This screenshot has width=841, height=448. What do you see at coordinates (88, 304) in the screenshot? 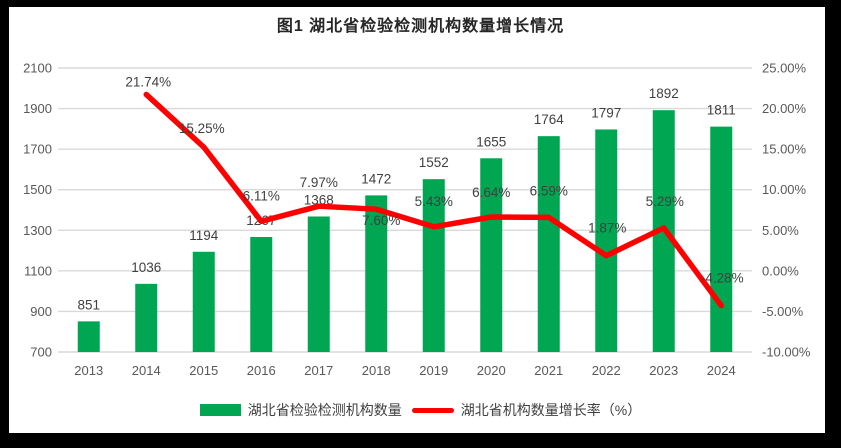
I see `bar-value-label: 851` at bounding box center [88, 304].